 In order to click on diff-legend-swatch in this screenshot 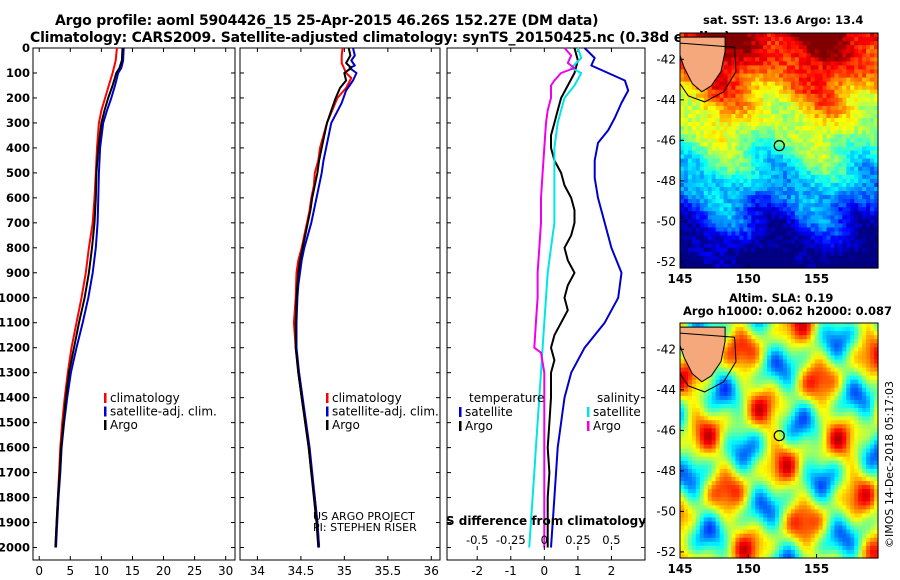, I will do `click(460, 412)`.